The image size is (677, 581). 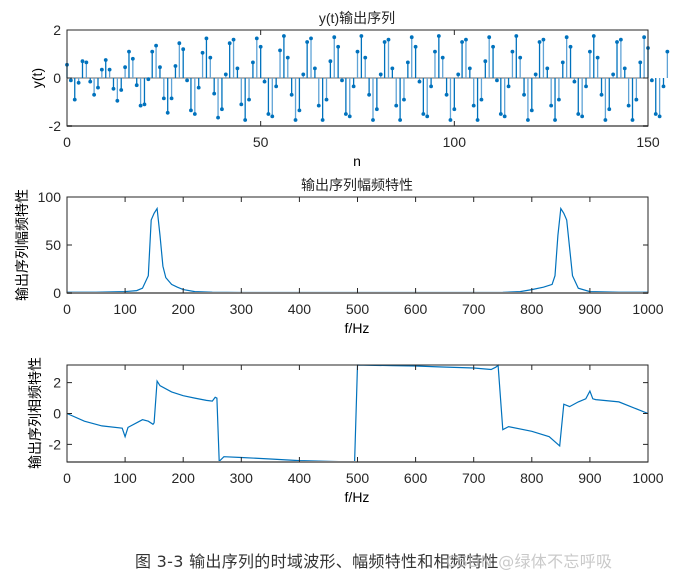 I want to click on x-tick-label: 150, so click(x=648, y=142).